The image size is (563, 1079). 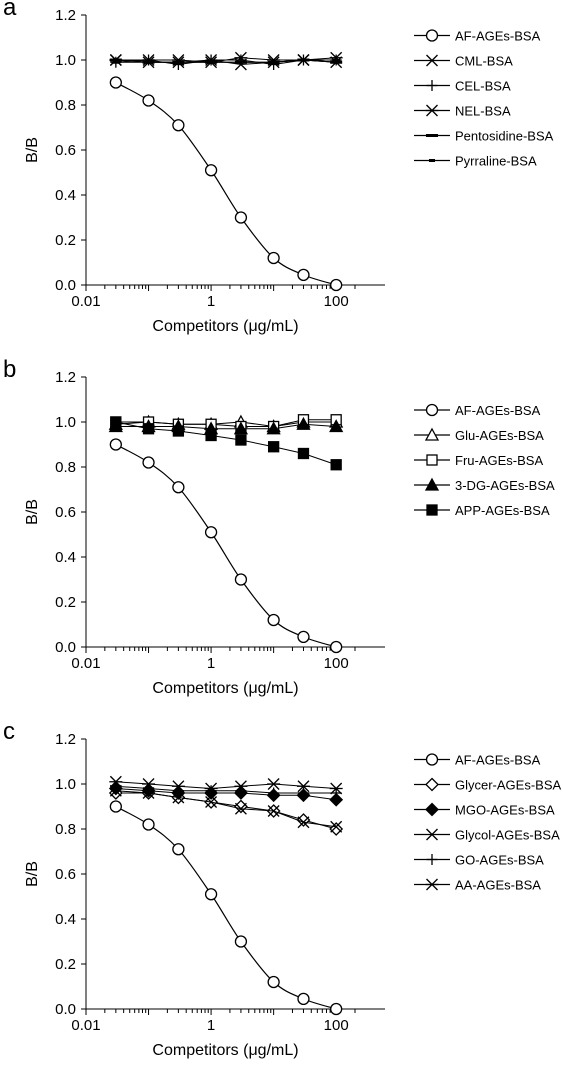 I want to click on legend-entry: CML-BSA, so click(x=463, y=61).